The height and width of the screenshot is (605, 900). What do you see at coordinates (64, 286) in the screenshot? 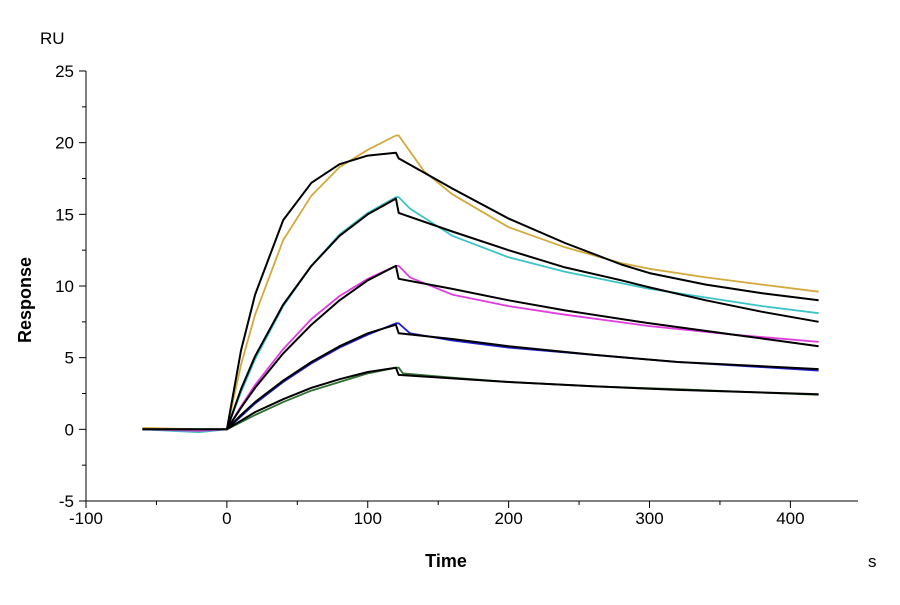
I see `y-tick-label: 10` at bounding box center [64, 286].